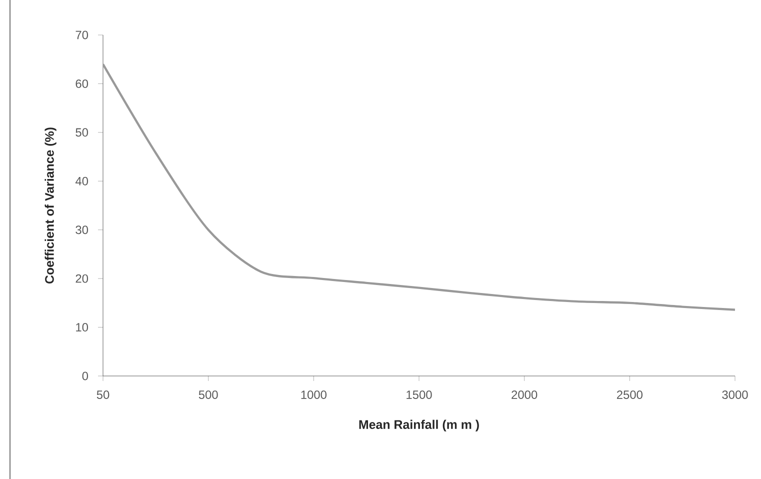 The height and width of the screenshot is (479, 761). What do you see at coordinates (82, 132) in the screenshot?
I see `y-tick-label: 50` at bounding box center [82, 132].